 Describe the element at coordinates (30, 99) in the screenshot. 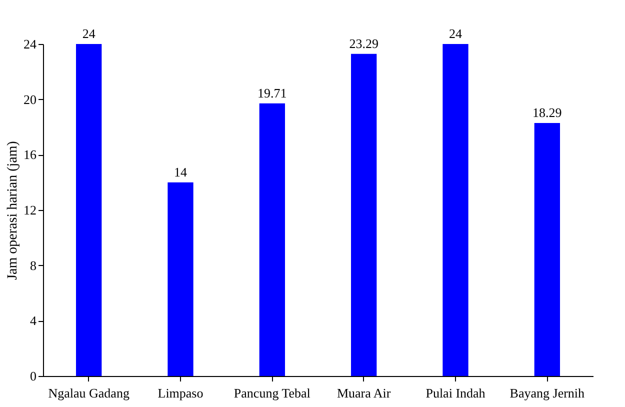

I see `y-tick-label: 20` at that location.